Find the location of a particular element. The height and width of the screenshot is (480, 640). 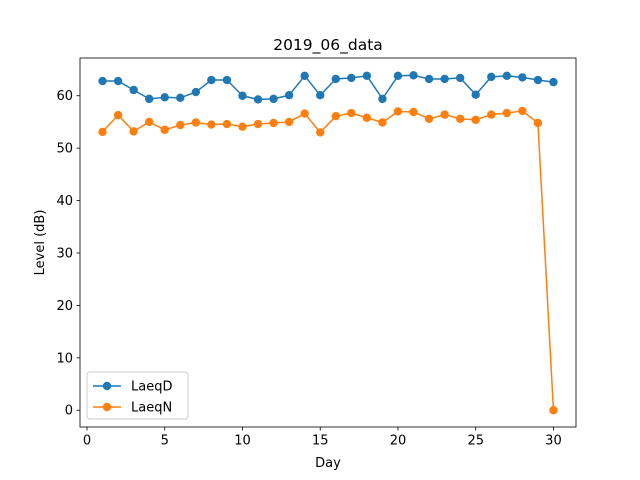

y-tick-label: 0 is located at coordinates (69, 411).